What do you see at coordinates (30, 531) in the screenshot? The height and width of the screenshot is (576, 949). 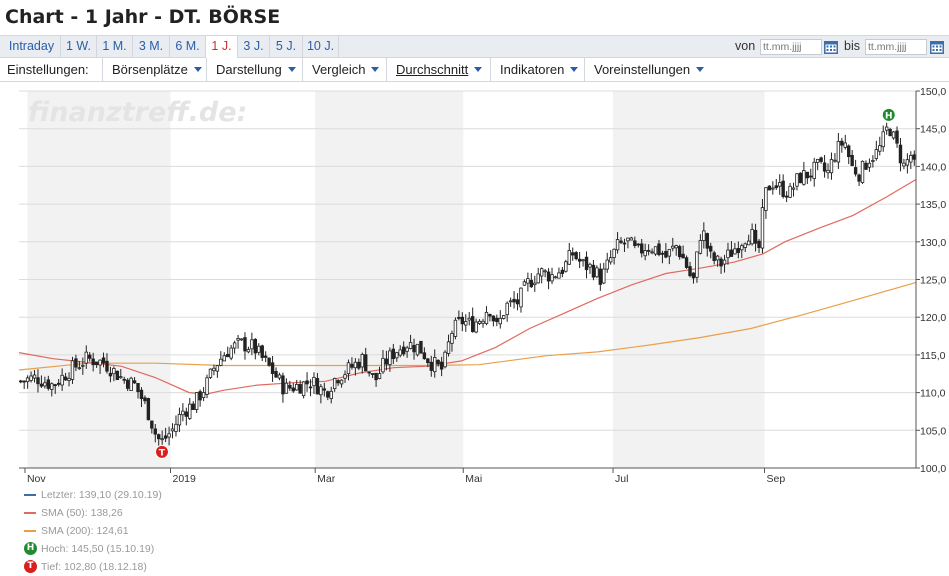 I see `legend-swatch` at bounding box center [30, 531].